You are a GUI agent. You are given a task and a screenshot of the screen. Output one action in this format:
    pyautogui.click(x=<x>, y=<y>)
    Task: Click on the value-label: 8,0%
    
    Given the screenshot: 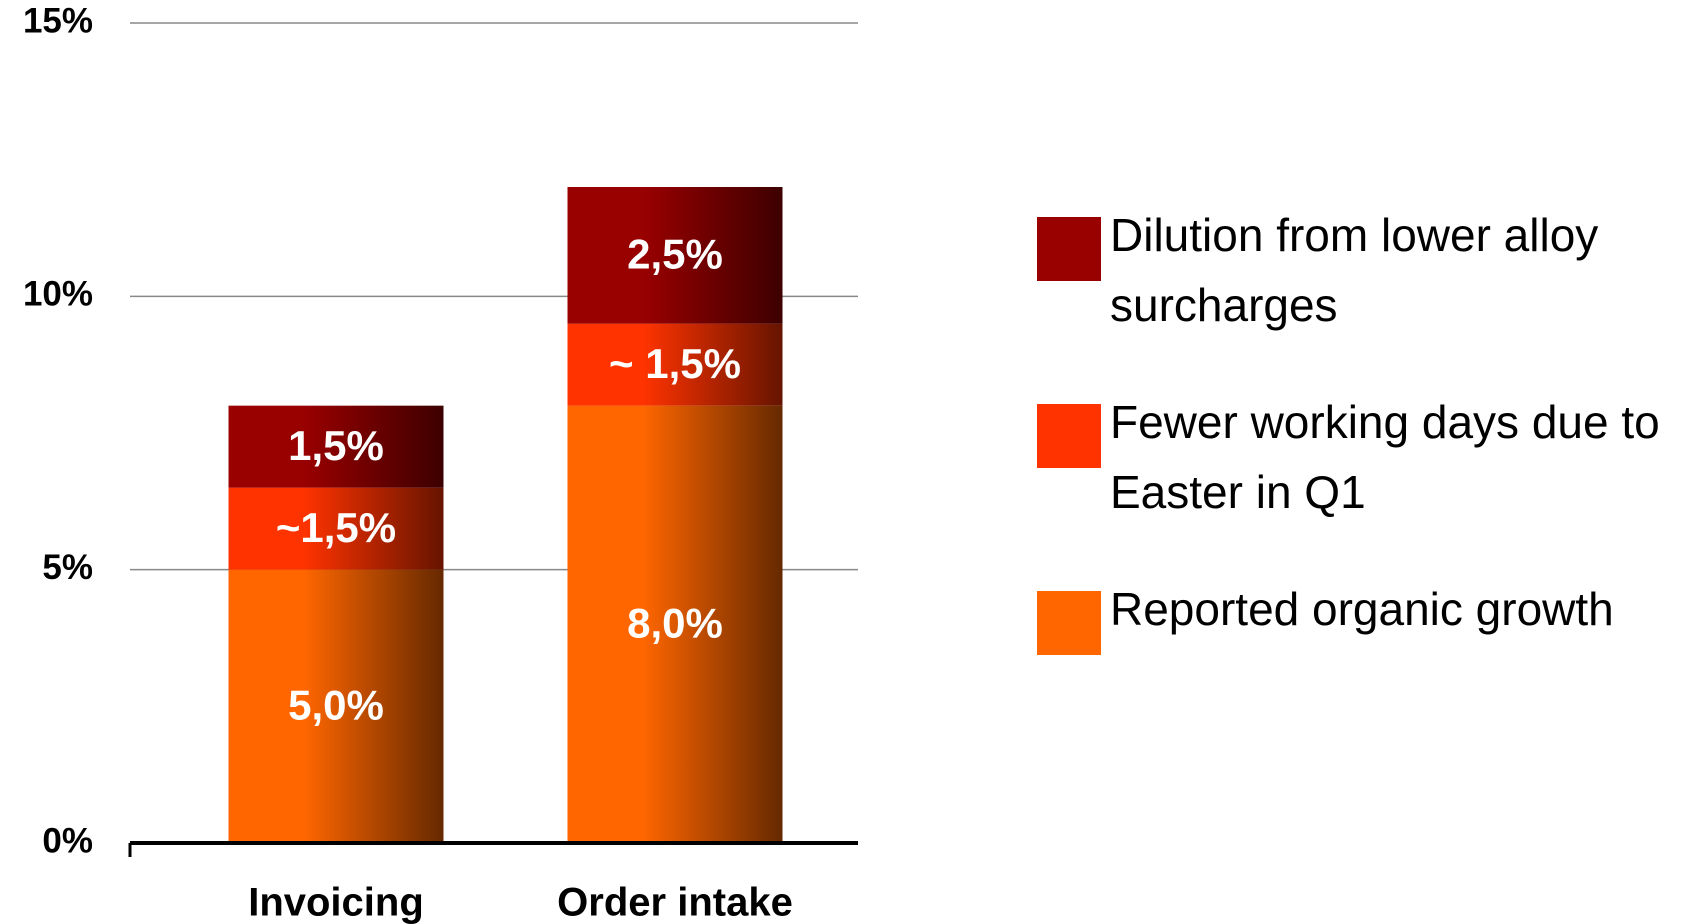 What is the action you would take?
    pyautogui.click(x=675, y=622)
    